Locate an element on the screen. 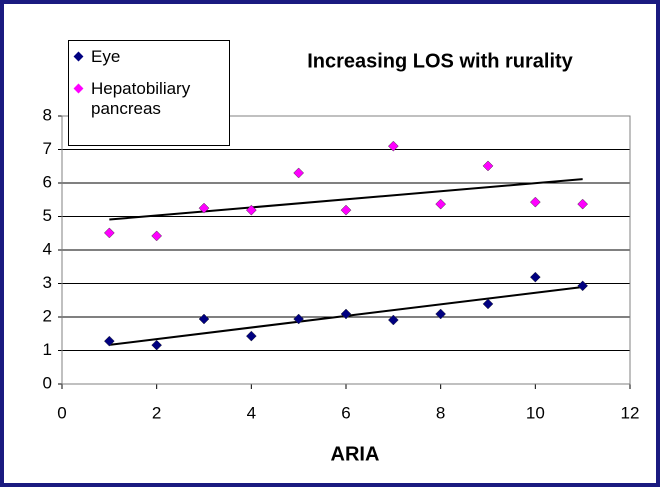 Image resolution: width=660 pixels, height=487 pixels. y-tick-label: 3 is located at coordinates (47, 282).